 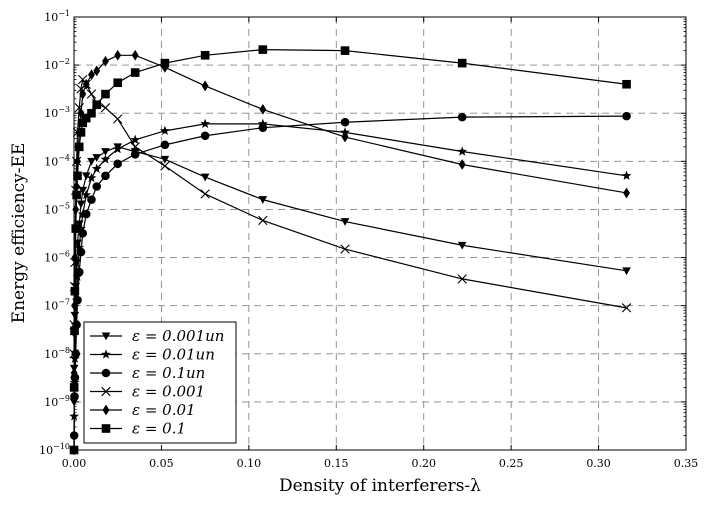 What do you see at coordinates (380, 486) in the screenshot?
I see `x-axis-label: Density of interferers-λ` at bounding box center [380, 486].